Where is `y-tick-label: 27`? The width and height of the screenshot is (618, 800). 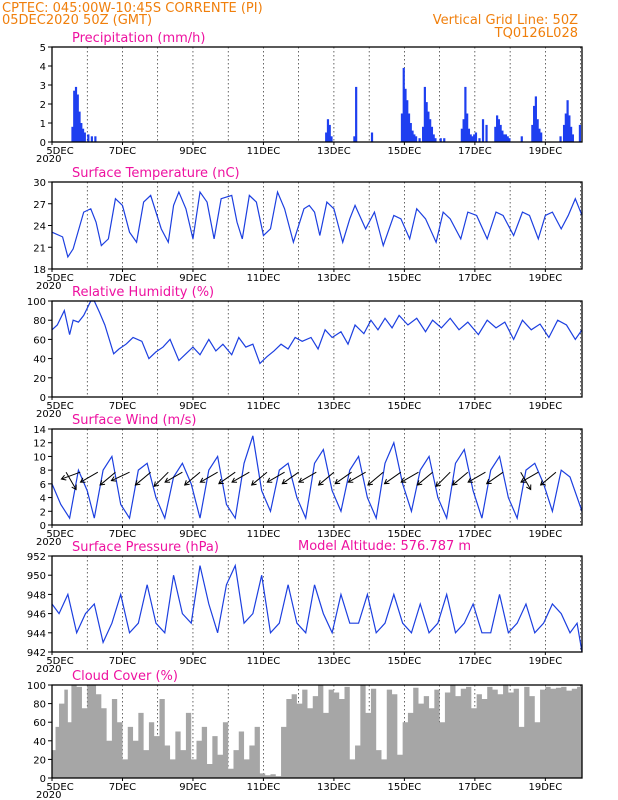 y-tick-label: 27 is located at coordinates (39, 205).